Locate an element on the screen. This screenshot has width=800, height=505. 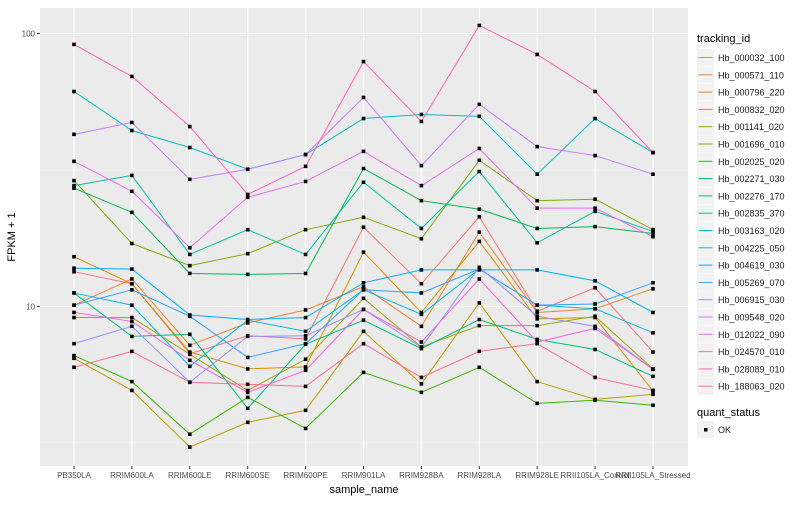
x-tick-label: RRII105LA_Control is located at coordinates (595, 475).